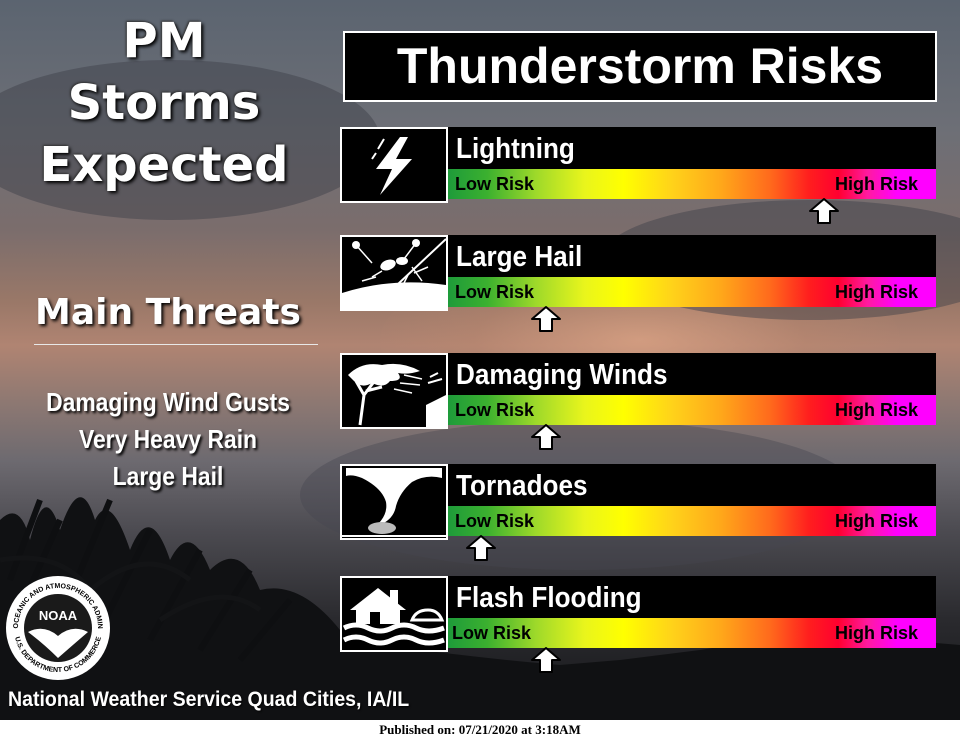 This screenshot has height=740, width=960. Describe the element at coordinates (519, 257) in the screenshot. I see `risk-label: Large Hail` at that location.